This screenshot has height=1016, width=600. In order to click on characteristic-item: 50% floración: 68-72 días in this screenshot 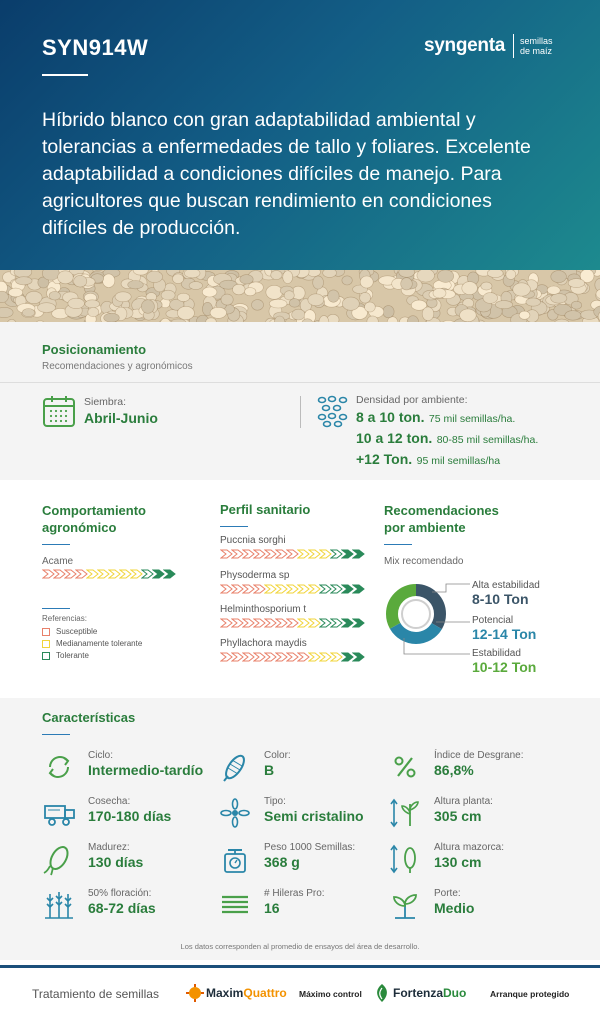, I will do `click(99, 905)`.